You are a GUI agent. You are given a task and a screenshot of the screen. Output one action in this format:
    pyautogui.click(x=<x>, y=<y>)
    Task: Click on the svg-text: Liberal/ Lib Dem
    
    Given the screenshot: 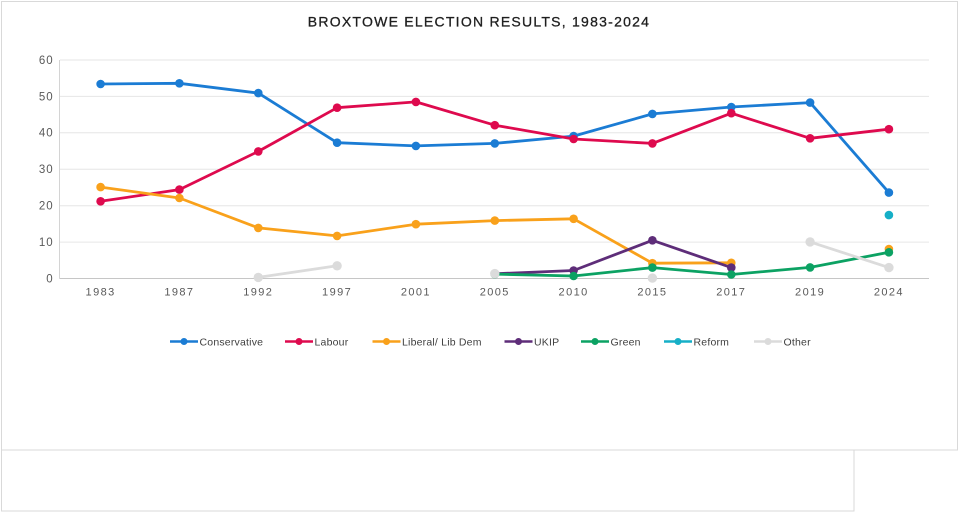 What is the action you would take?
    pyautogui.click(x=442, y=342)
    